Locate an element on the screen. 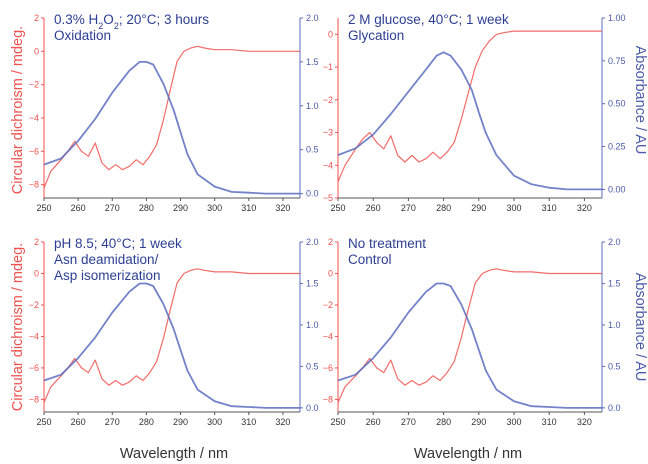  panel-annotation: Asp isomerization is located at coordinates (107, 275).